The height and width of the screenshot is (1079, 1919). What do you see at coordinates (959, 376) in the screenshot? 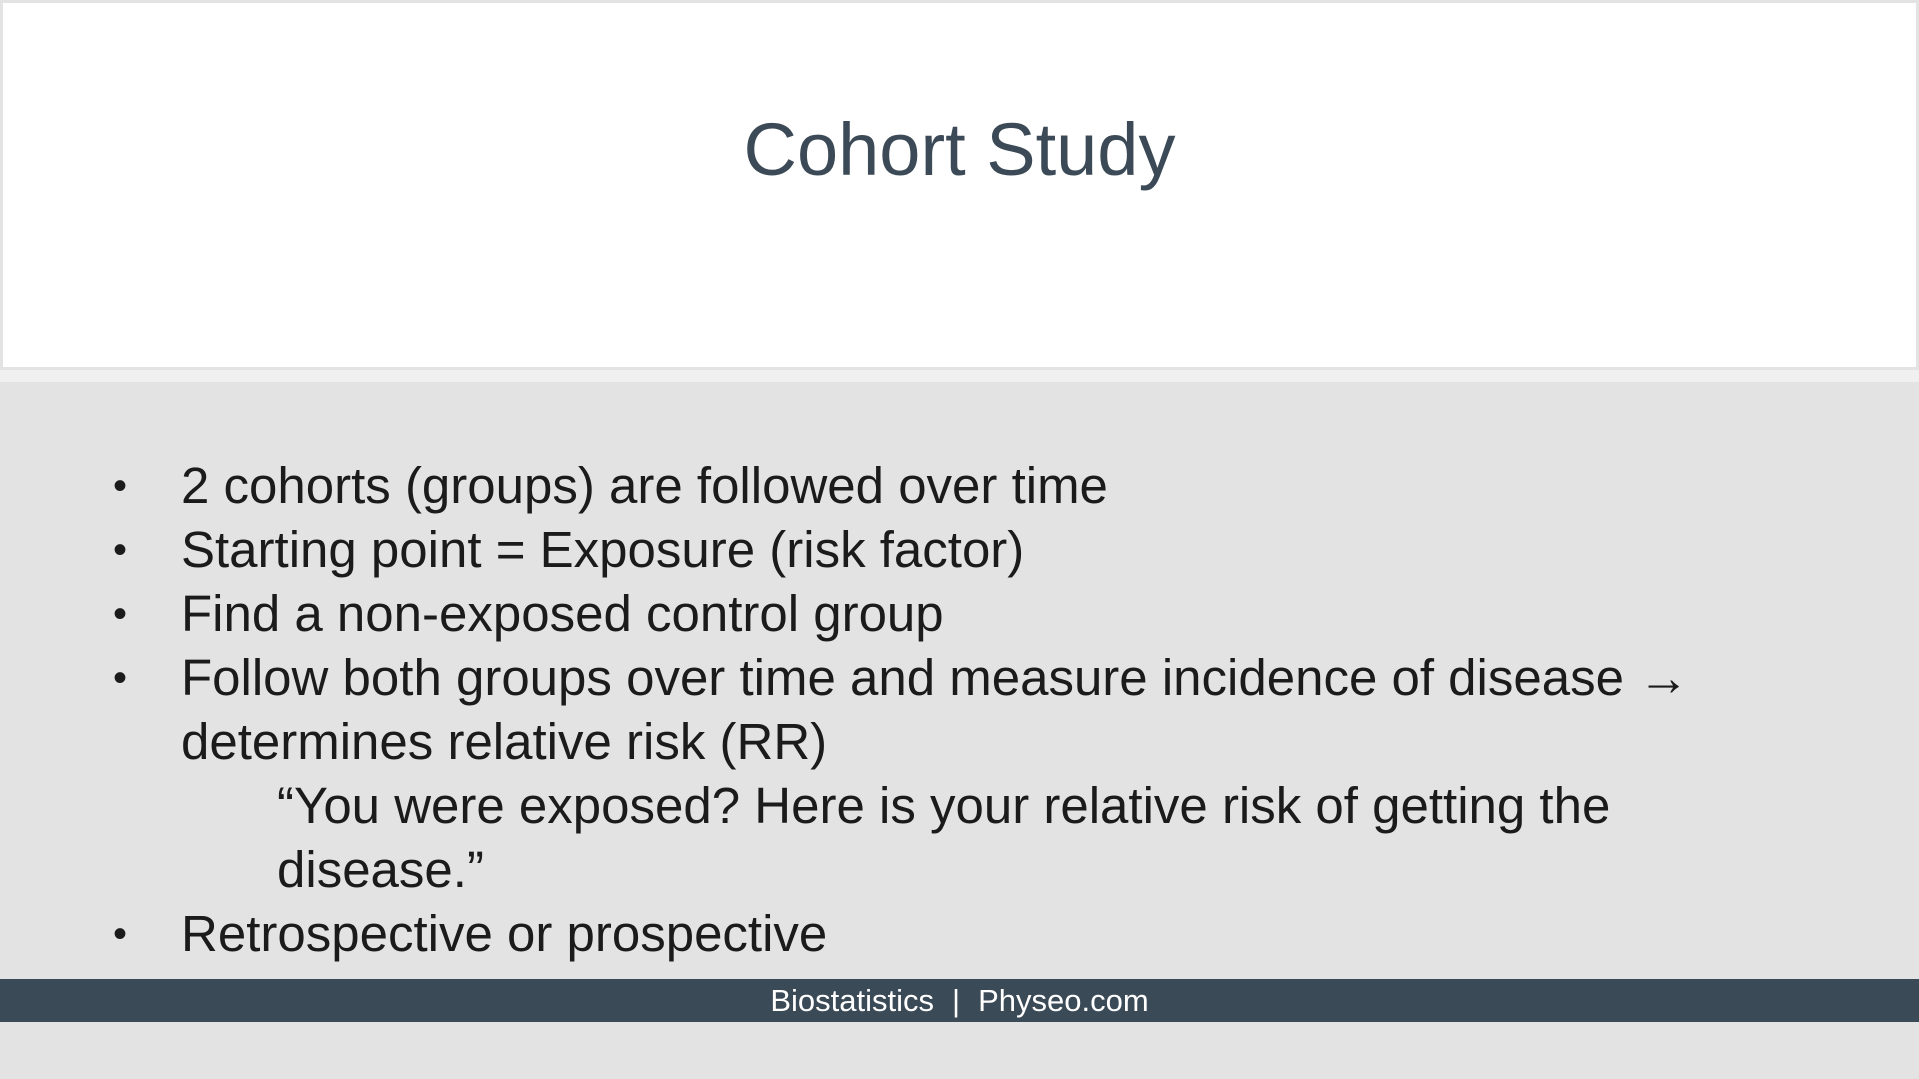
I see `divider` at bounding box center [959, 376].